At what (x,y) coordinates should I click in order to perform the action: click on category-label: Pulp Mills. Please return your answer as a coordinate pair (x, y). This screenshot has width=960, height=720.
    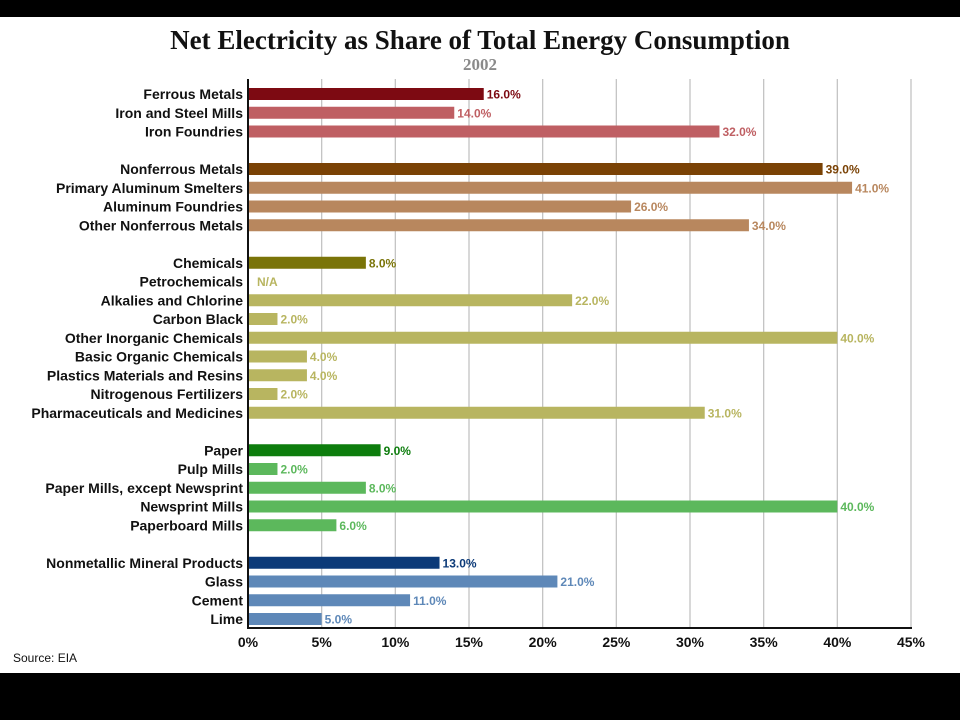
    Looking at the image, I should click on (211, 469).